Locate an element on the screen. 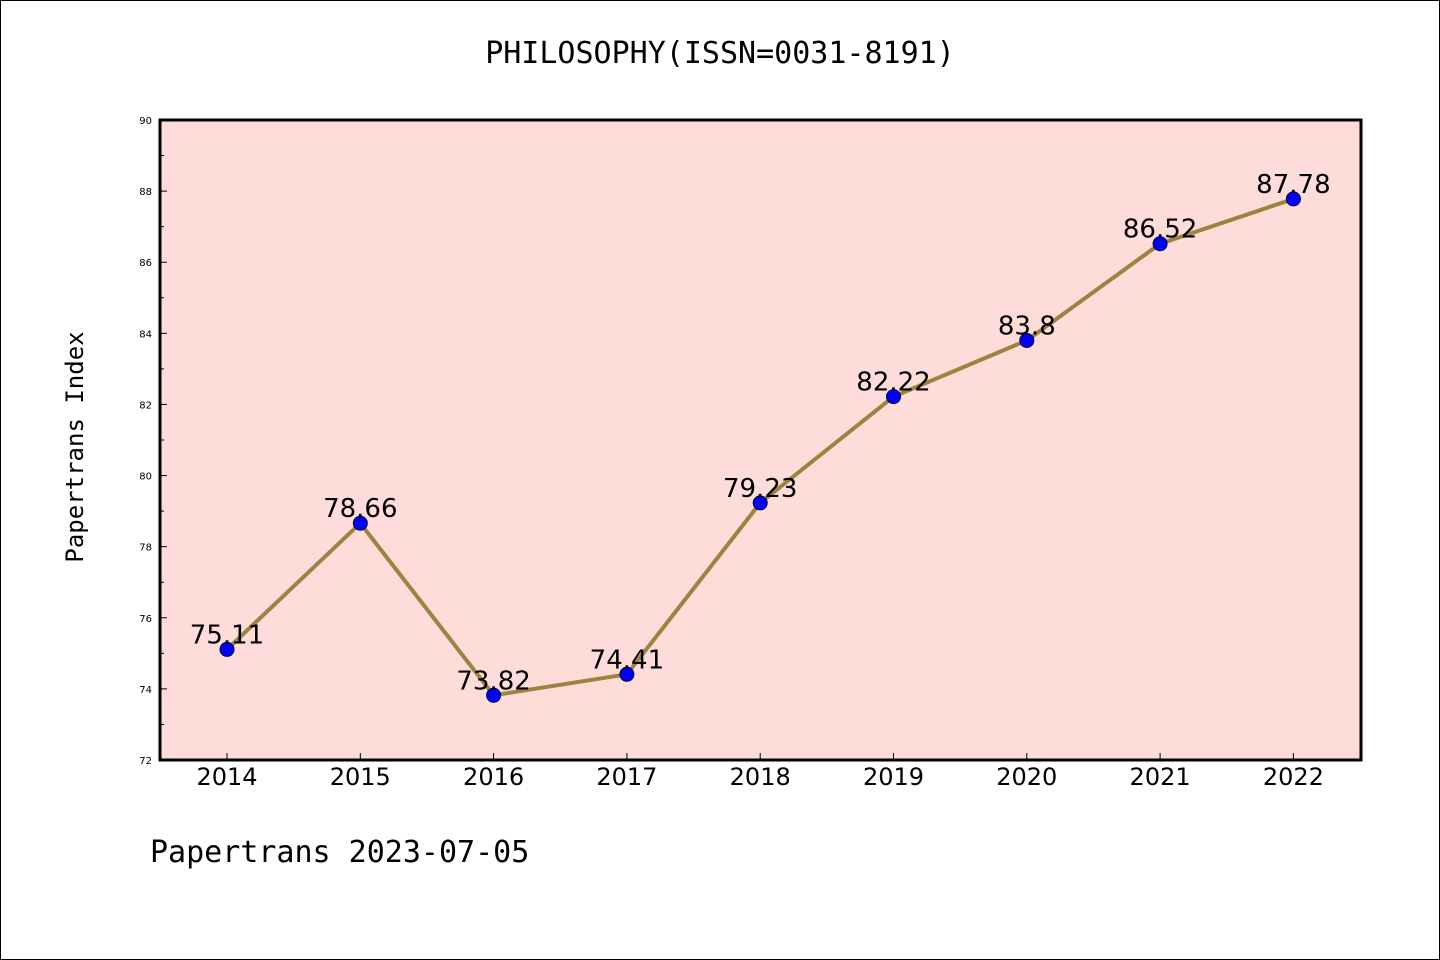 This screenshot has height=960, width=1440. footer-date: Papertrans 2023-07-05 is located at coordinates (340, 852).